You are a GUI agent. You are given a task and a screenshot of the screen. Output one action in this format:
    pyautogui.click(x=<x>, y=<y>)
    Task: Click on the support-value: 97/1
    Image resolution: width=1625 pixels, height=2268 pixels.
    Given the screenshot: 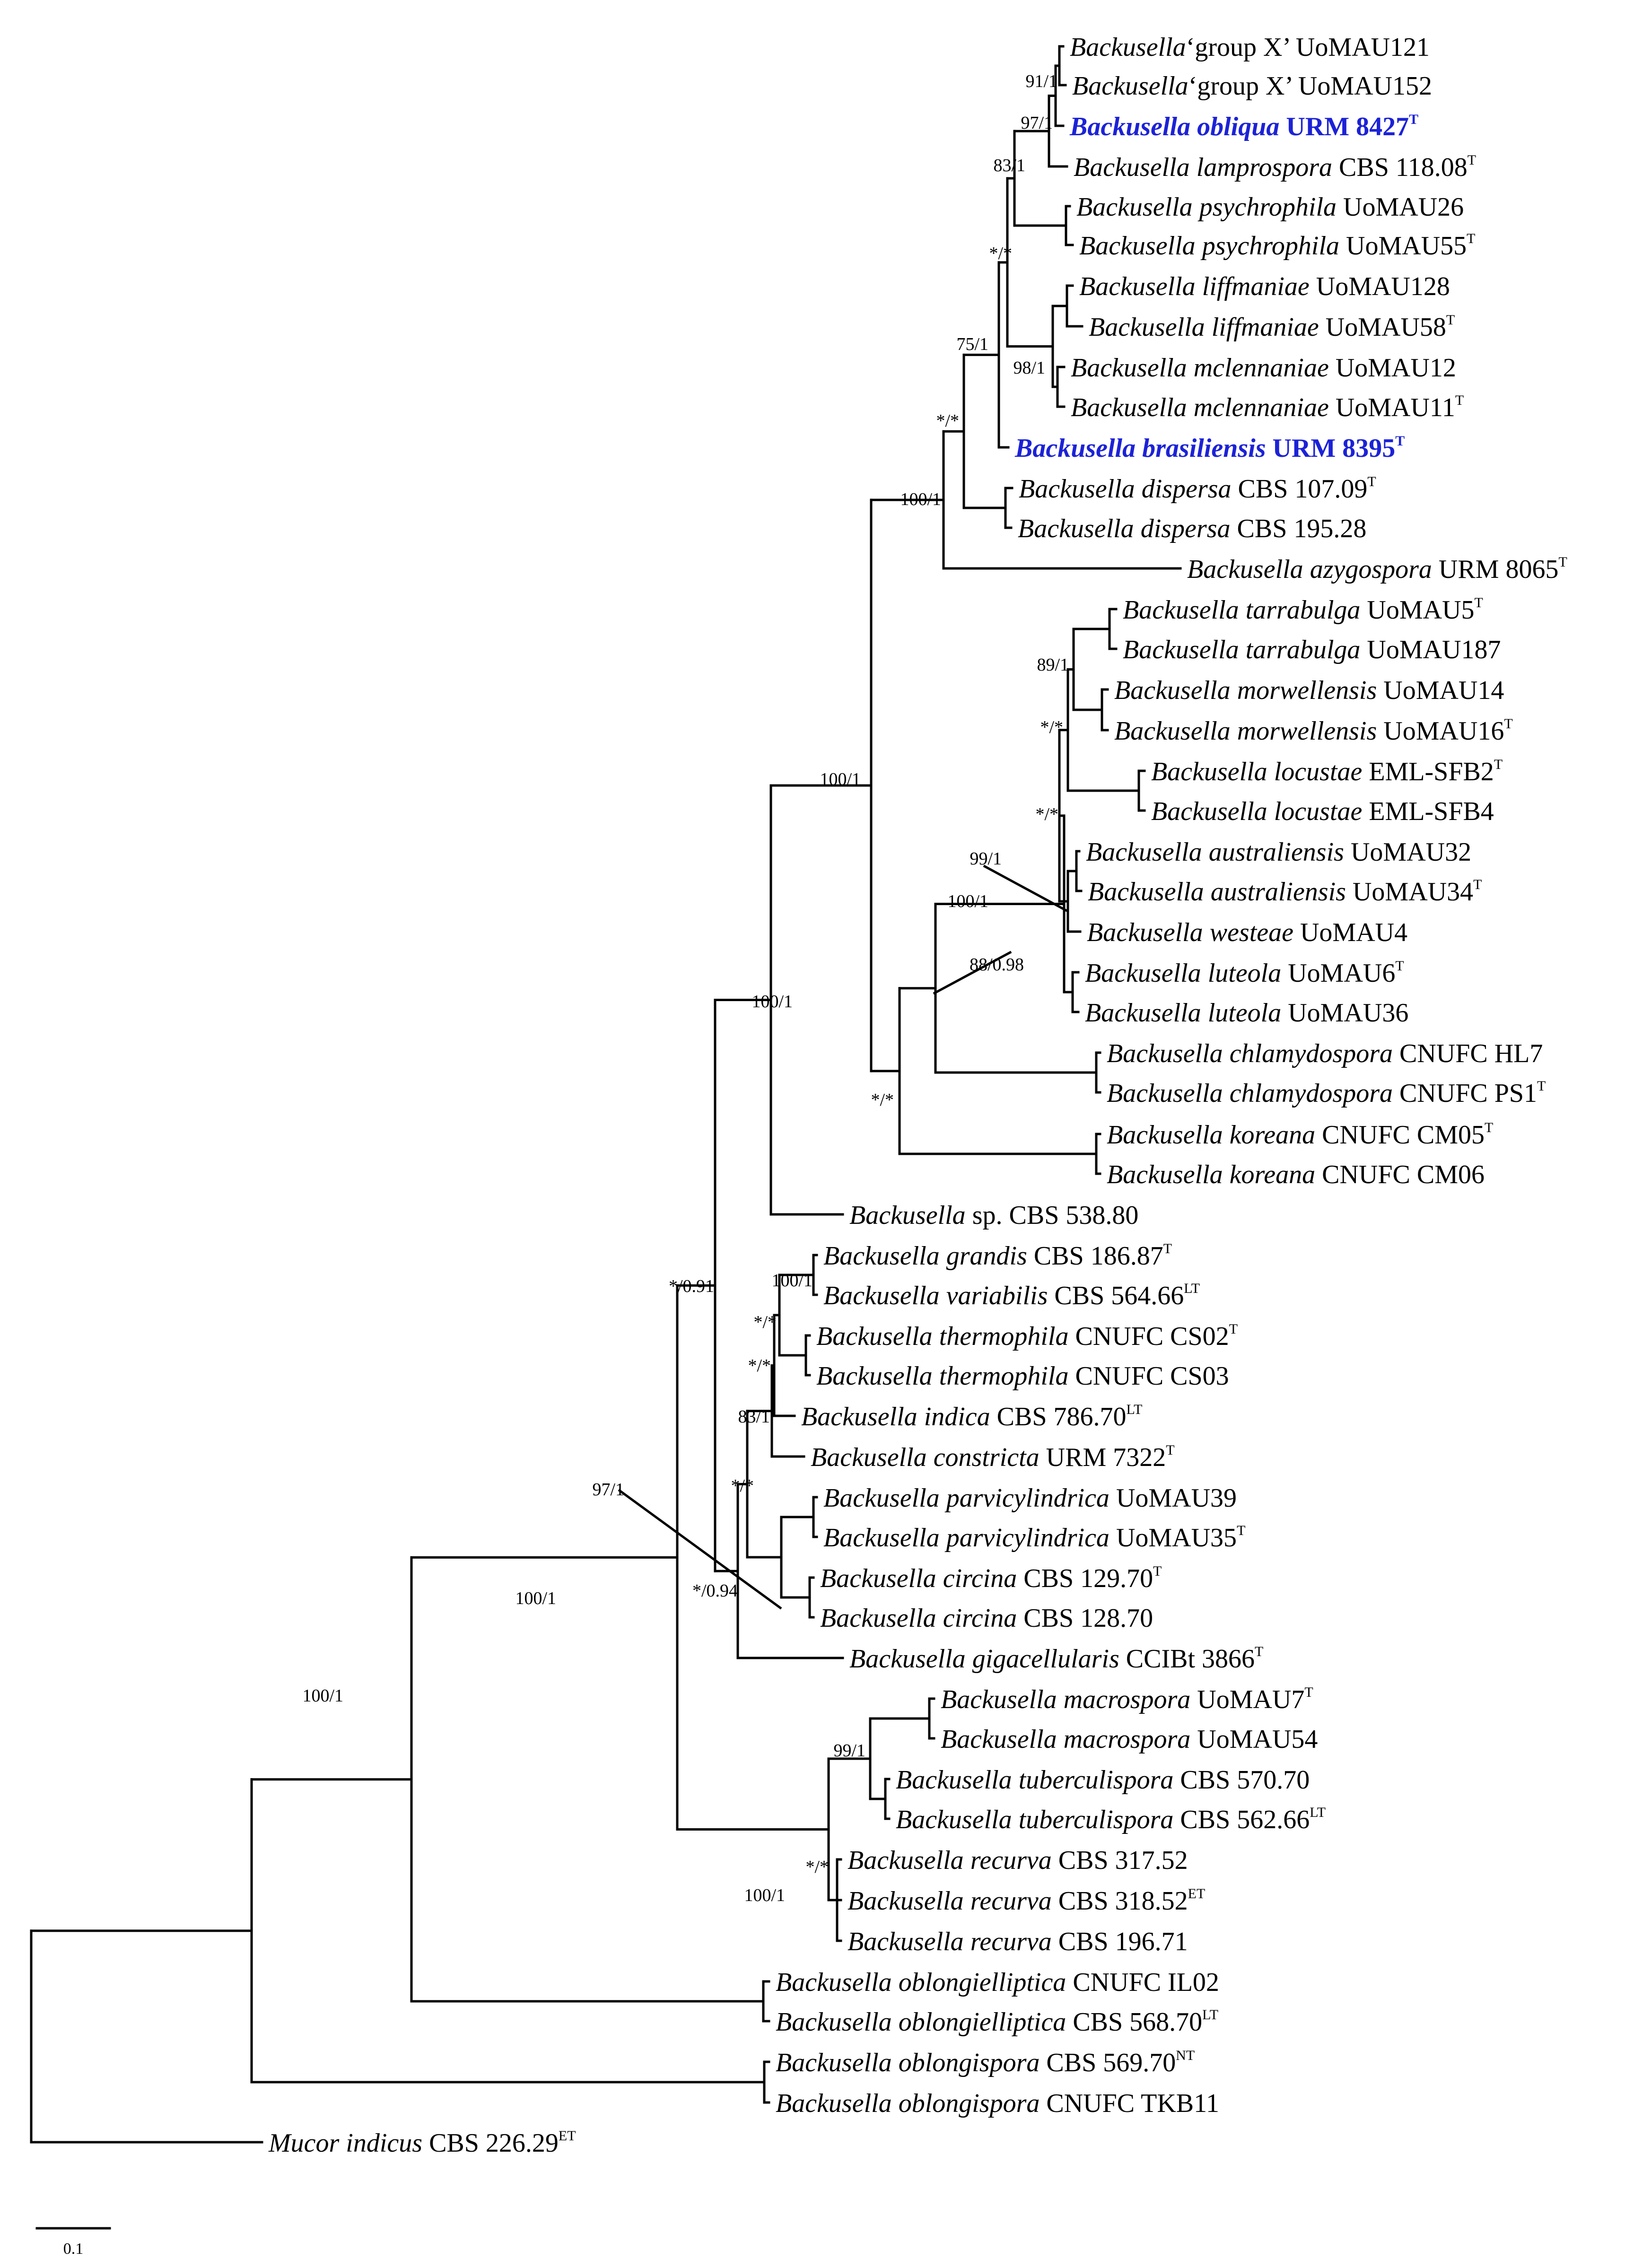 What is the action you would take?
    pyautogui.click(x=608, y=1490)
    